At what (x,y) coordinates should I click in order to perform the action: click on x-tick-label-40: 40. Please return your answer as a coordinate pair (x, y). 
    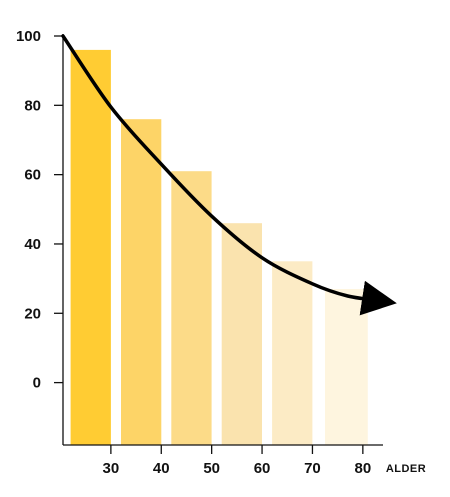
    Looking at the image, I should click on (161, 468).